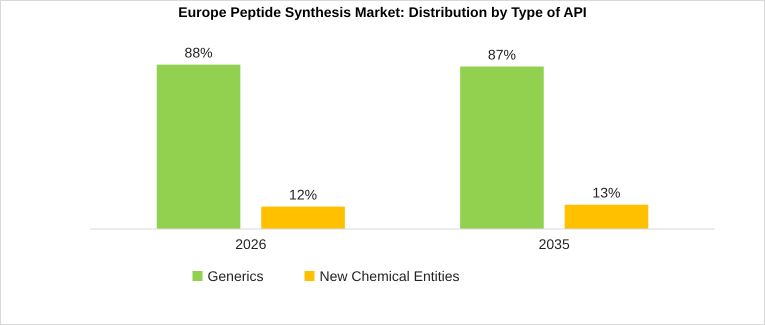 Image resolution: width=765 pixels, height=325 pixels. Describe the element at coordinates (554, 244) in the screenshot. I see `x-tick-label: 2035` at that location.